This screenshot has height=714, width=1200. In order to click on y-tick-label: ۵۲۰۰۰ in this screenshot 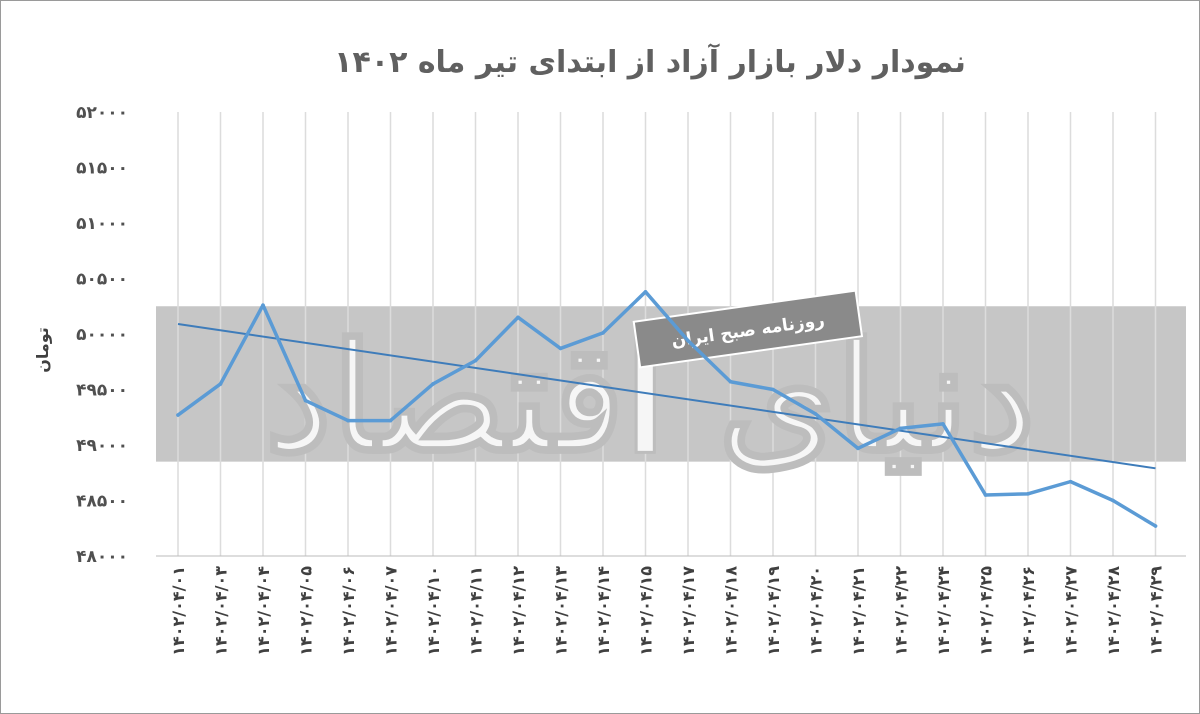, I will do `click(102, 113)`.